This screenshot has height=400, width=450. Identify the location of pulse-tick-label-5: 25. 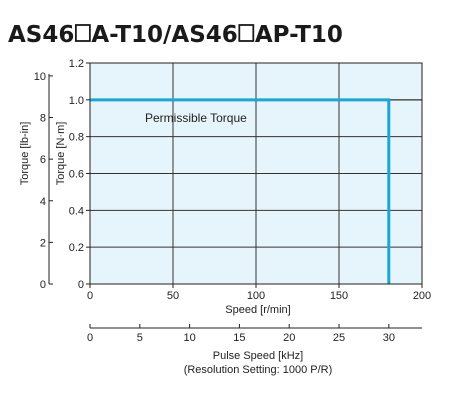
(339, 338).